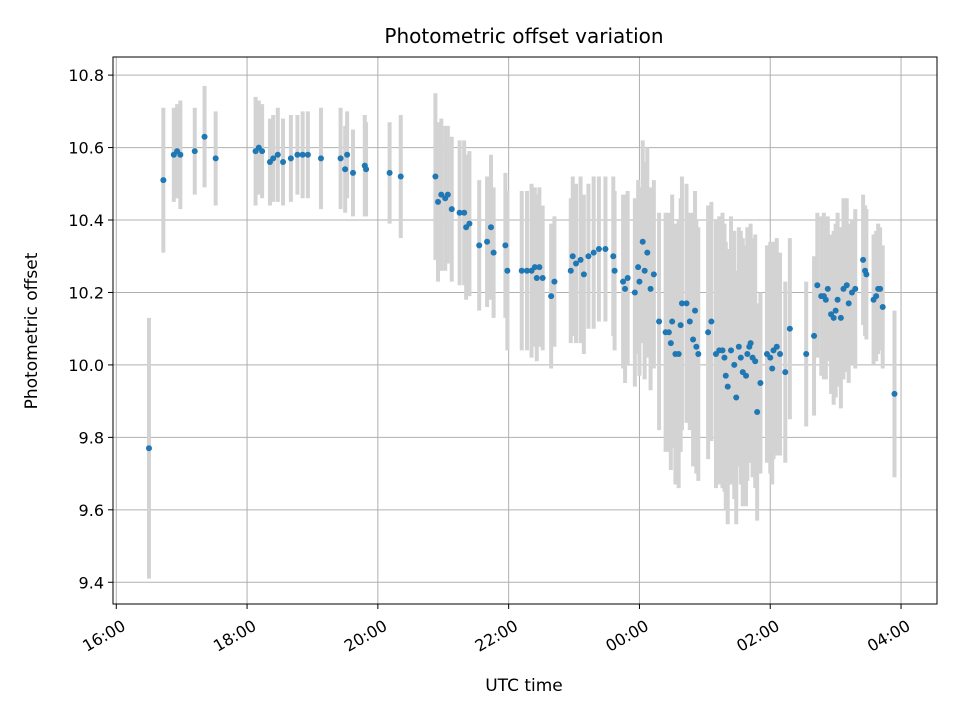 This screenshot has width=960, height=720. What do you see at coordinates (365, 636) in the screenshot?
I see `x-tick-label: 20:00` at bounding box center [365, 636].